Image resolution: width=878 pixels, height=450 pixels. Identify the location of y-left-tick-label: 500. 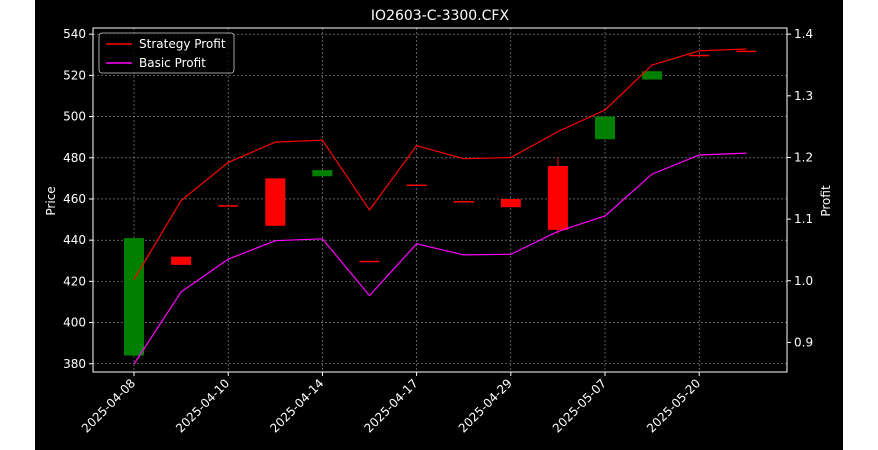
(74, 117).